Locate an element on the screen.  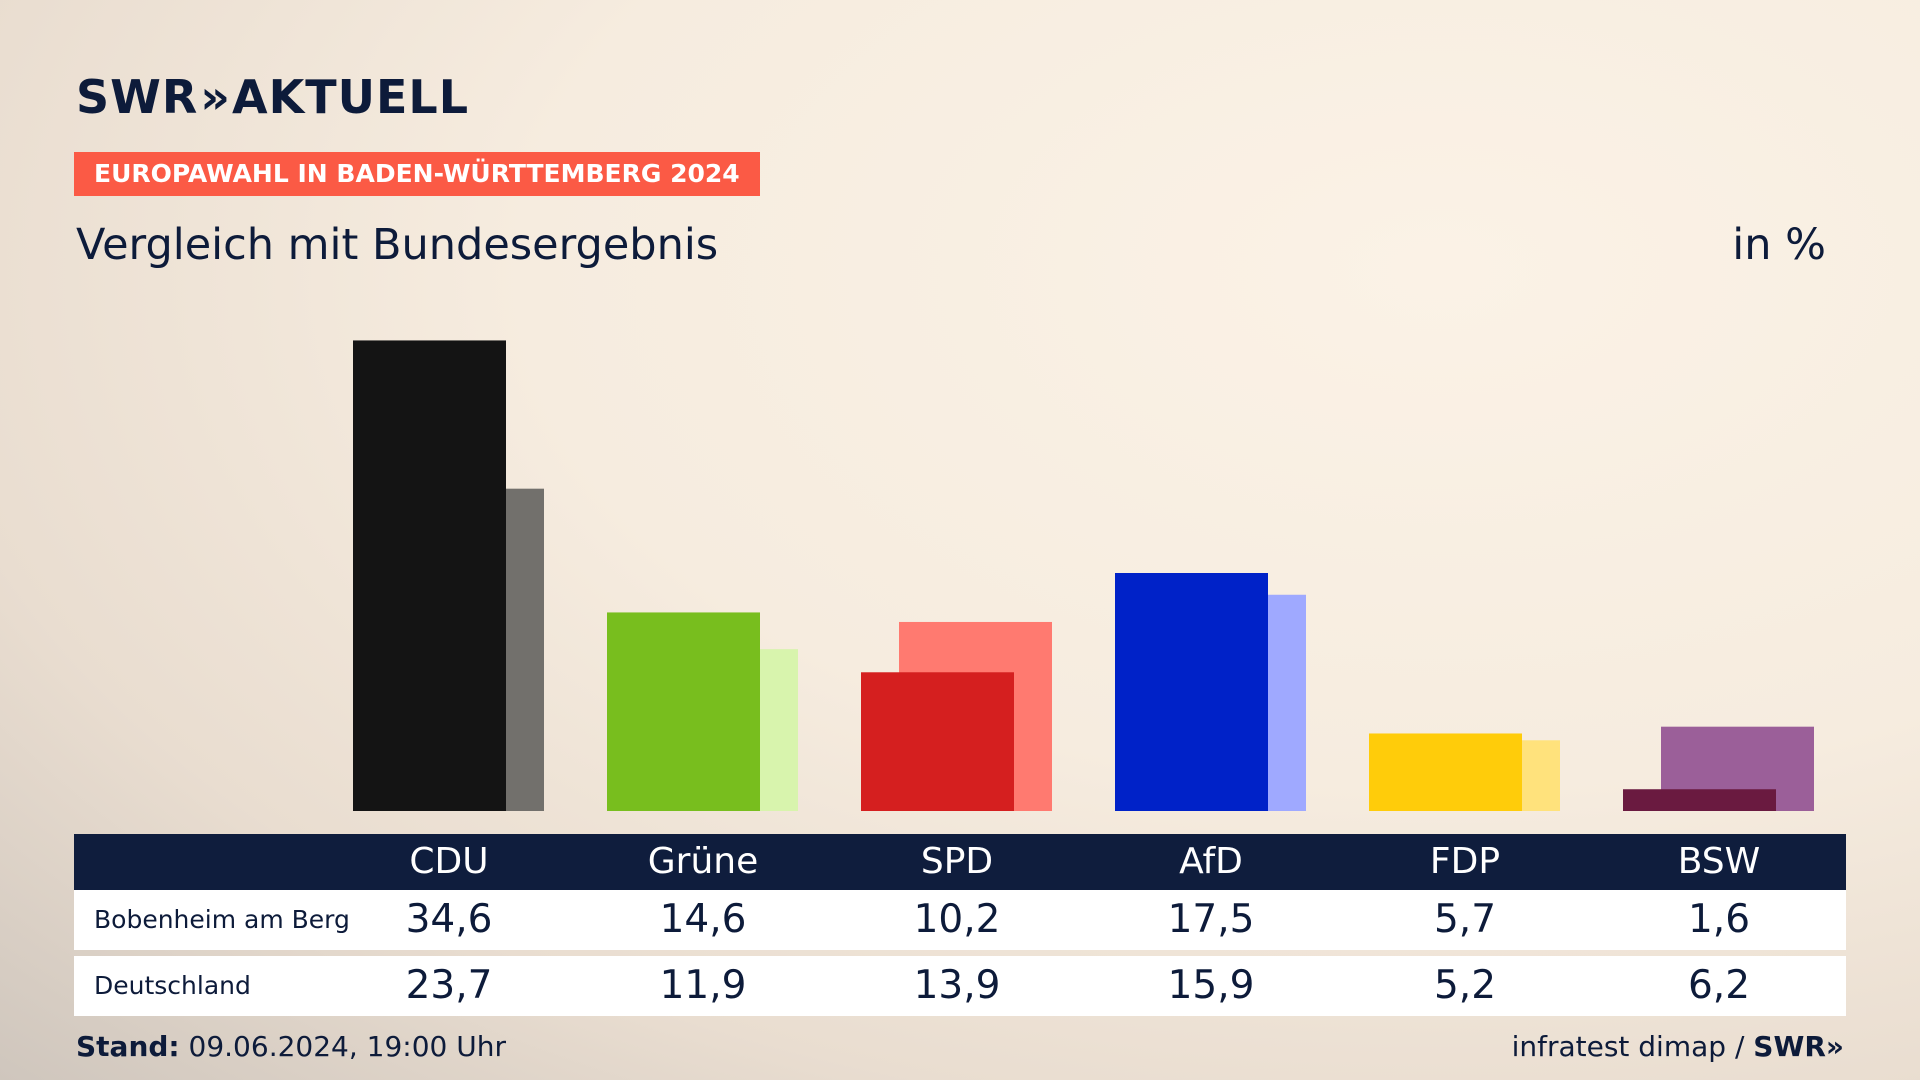
table-cell: 34,6 is located at coordinates (449, 919).